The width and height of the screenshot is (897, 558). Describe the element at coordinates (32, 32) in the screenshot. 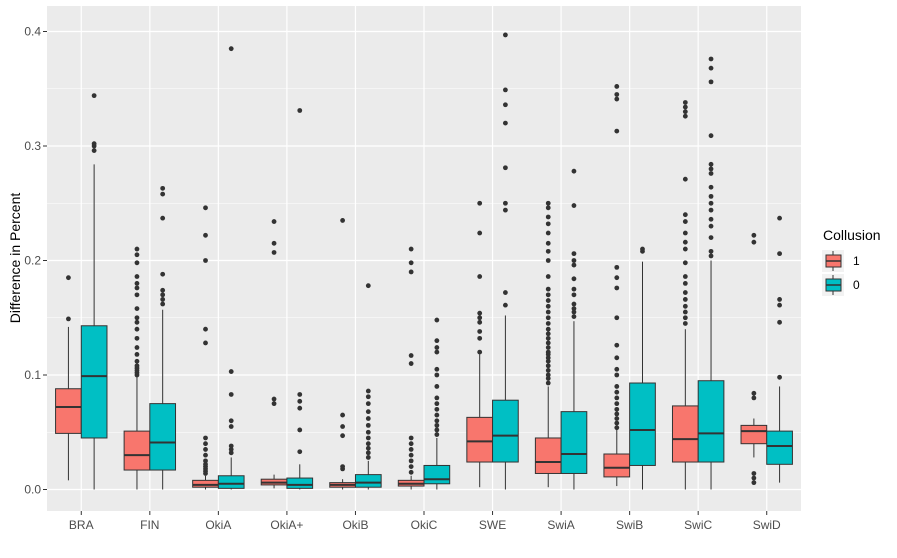

I see `y-tick-label: 0.4` at that location.